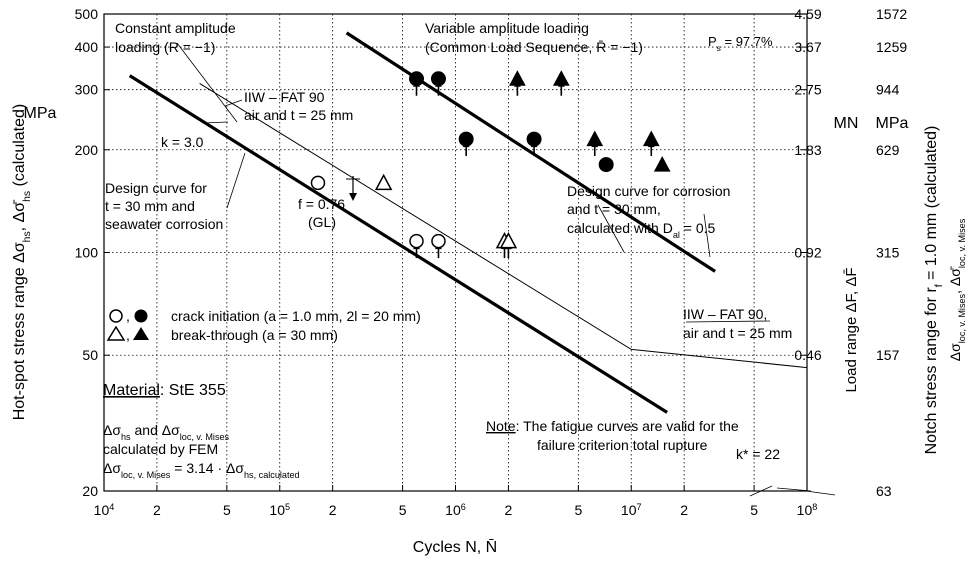 The image size is (969, 567). I want to click on y-tick-label-part: 500, so click(87, 14).